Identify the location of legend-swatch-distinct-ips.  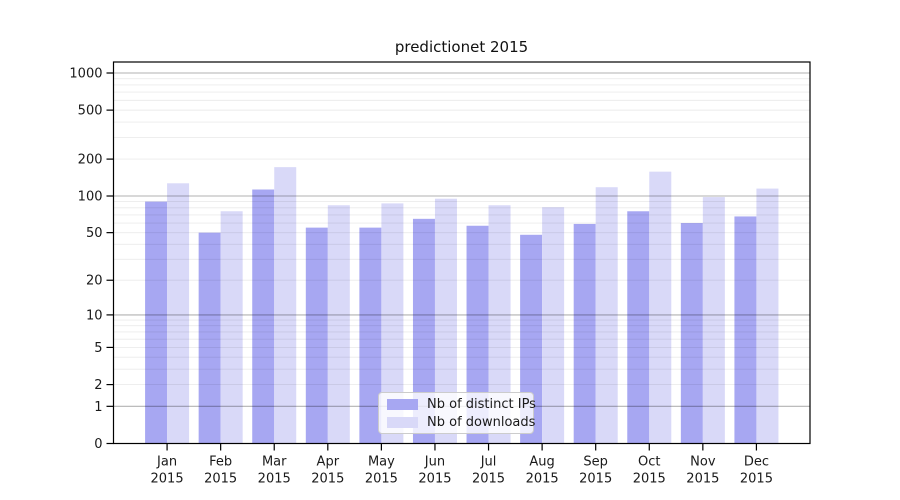
(402, 404).